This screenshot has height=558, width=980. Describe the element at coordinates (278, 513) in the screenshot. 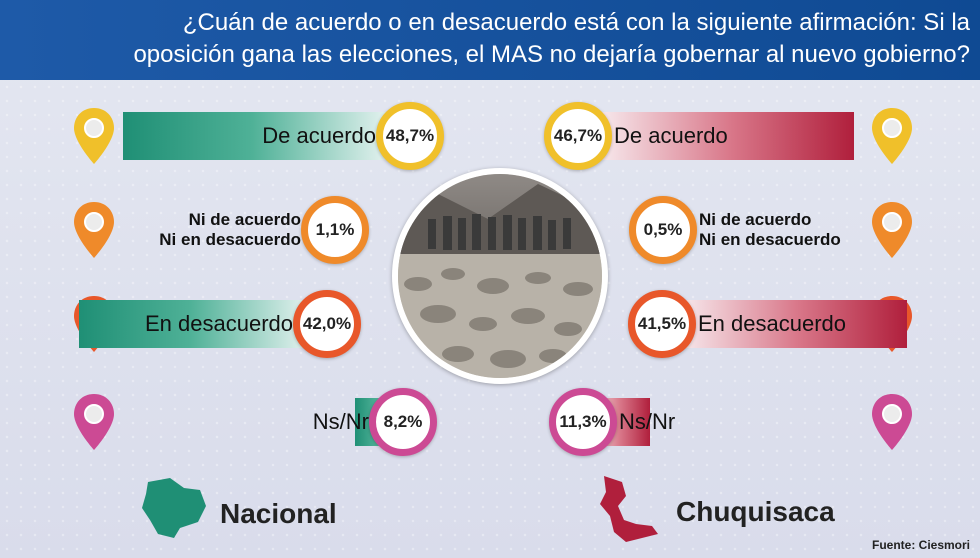

I see `region-label-nacional: Nacional` at that location.